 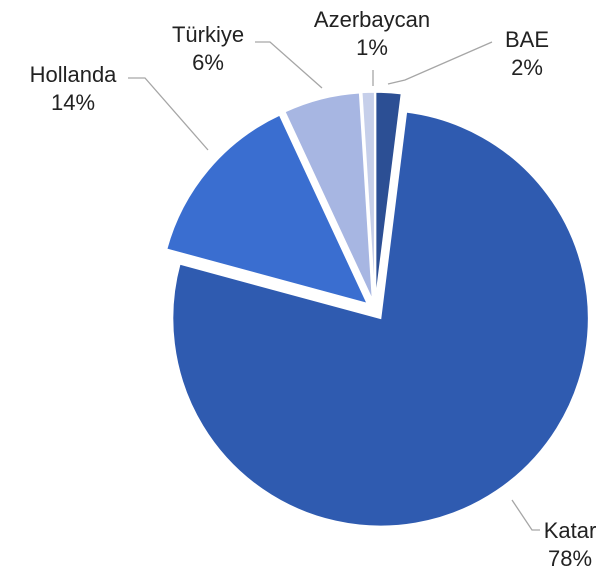 I want to click on slice-value-label: 1%, so click(x=372, y=47).